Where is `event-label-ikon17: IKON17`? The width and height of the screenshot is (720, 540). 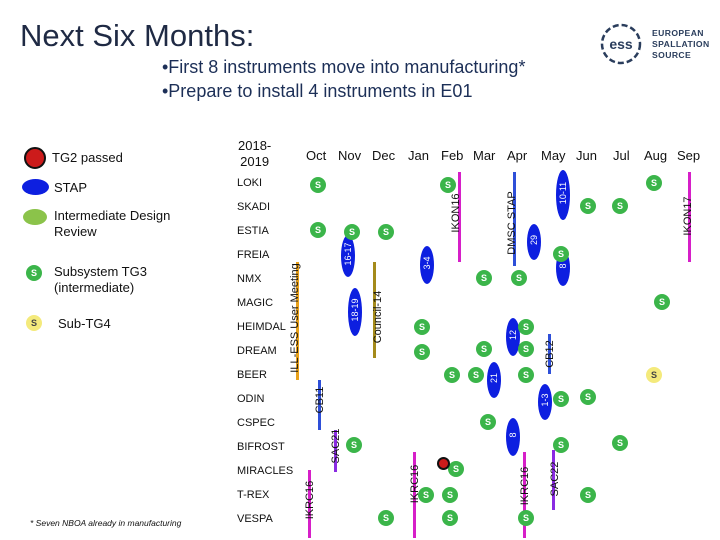 event-label-ikon17: IKON17 is located at coordinates (688, 216).